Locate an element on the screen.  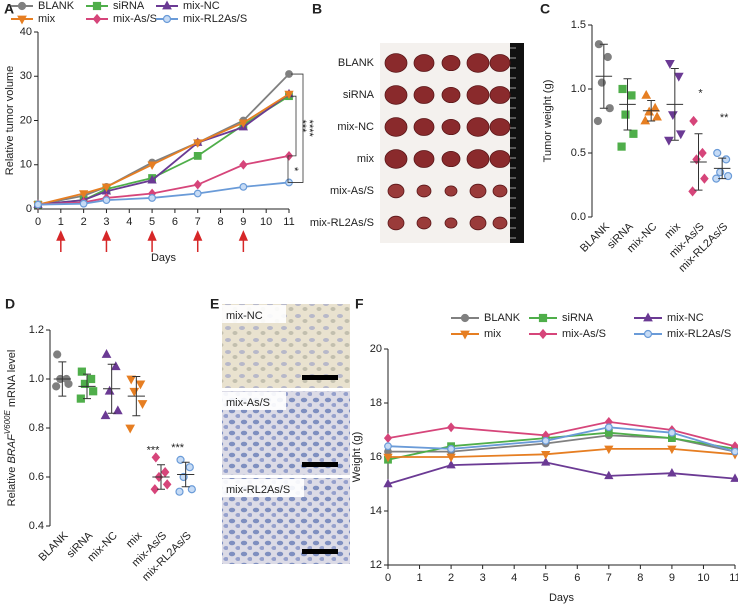
legend-label: mix-RL2As/S is located at coordinates (215, 19).